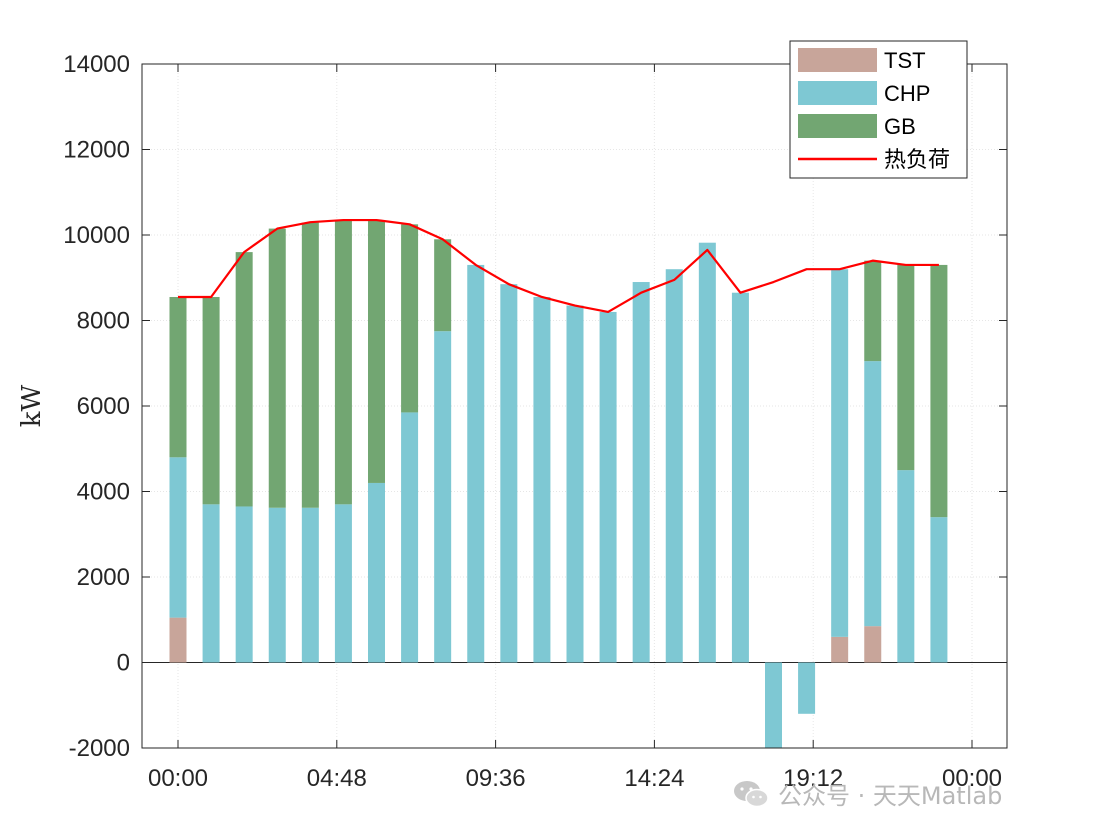  Describe the element at coordinates (32, 405) in the screenshot. I see `y-axis-label: kW` at that location.